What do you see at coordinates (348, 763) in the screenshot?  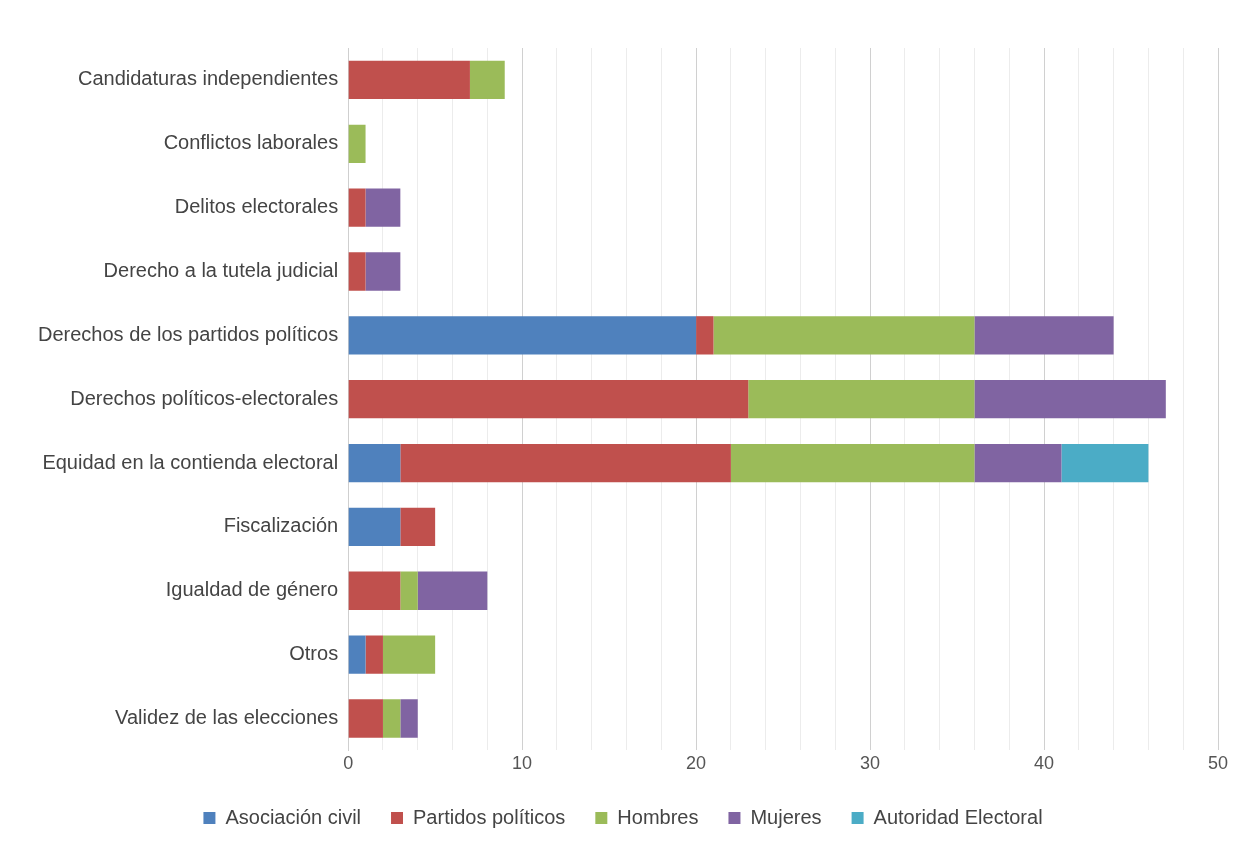 I see `x-tick-label: 0` at bounding box center [348, 763].